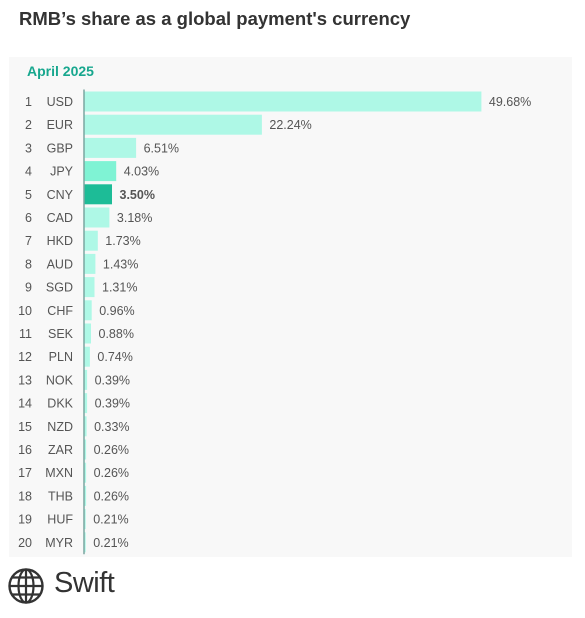 The height and width of the screenshot is (618, 585). I want to click on bar-cny, so click(98, 194).